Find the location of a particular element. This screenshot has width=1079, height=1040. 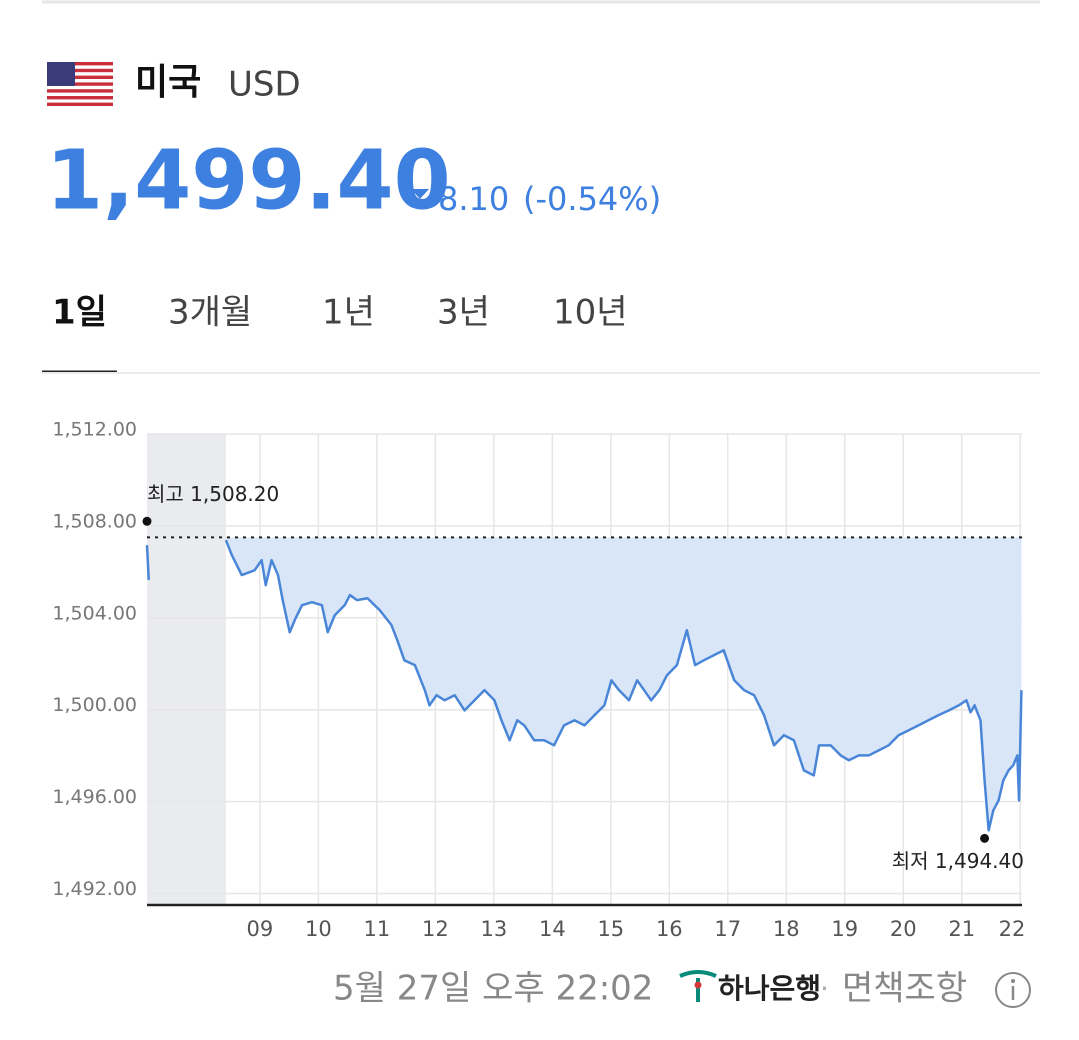

tab: 1일 is located at coordinates (79, 313).